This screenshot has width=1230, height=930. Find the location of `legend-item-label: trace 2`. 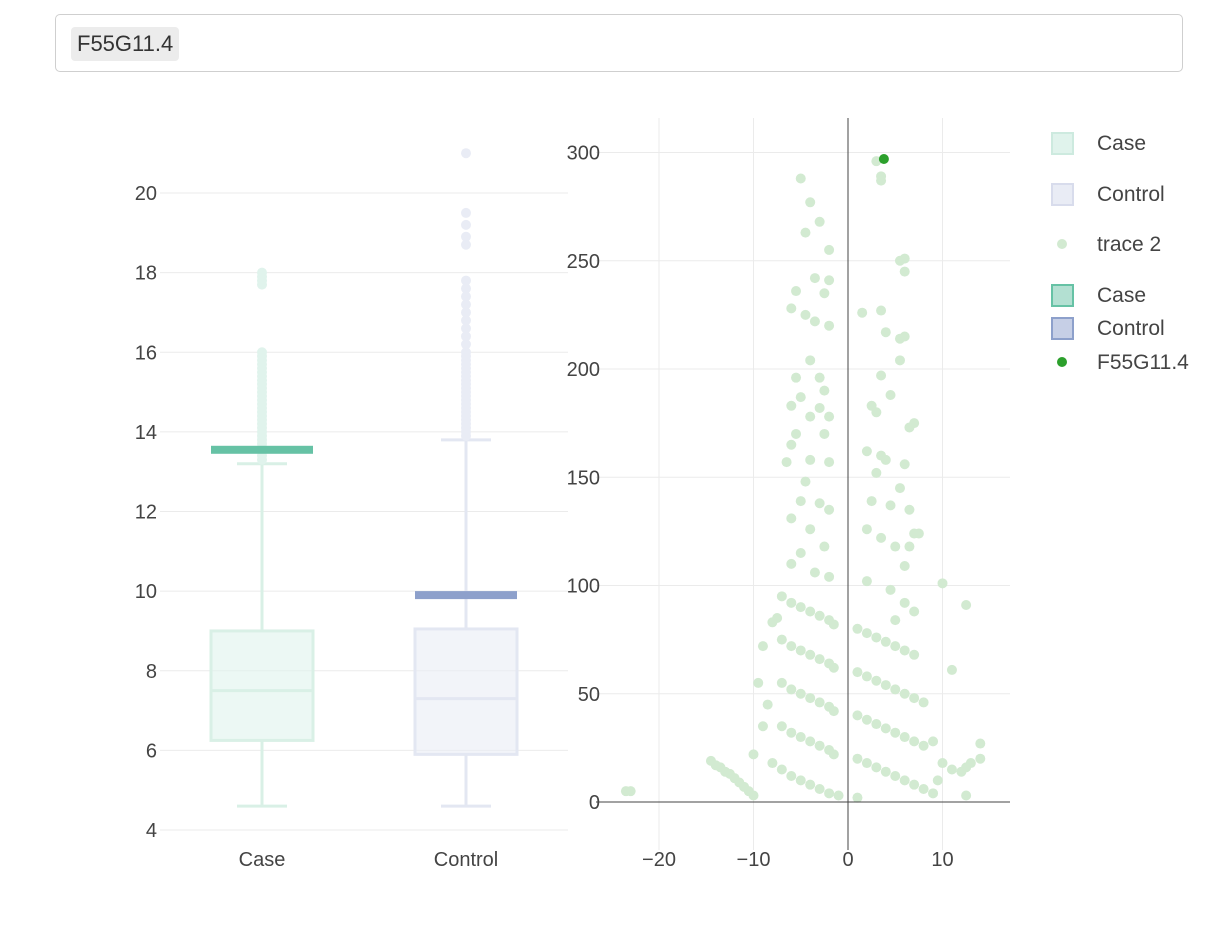

legend-item-label: trace 2 is located at coordinates (1129, 244).